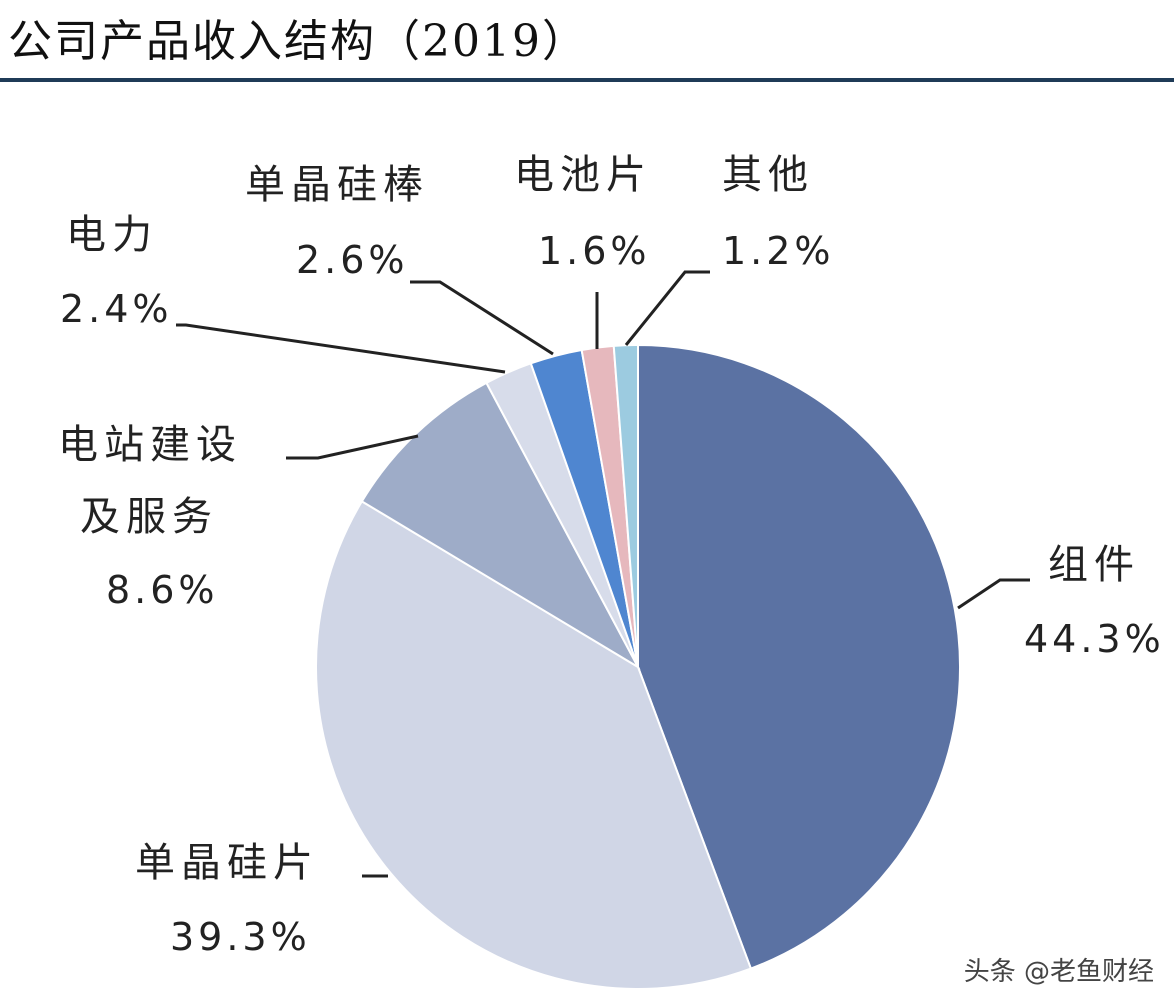 This screenshot has height=1006, width=1174. Describe the element at coordinates (768, 175) in the screenshot. I see `slice-name-label-7: 其他` at that location.